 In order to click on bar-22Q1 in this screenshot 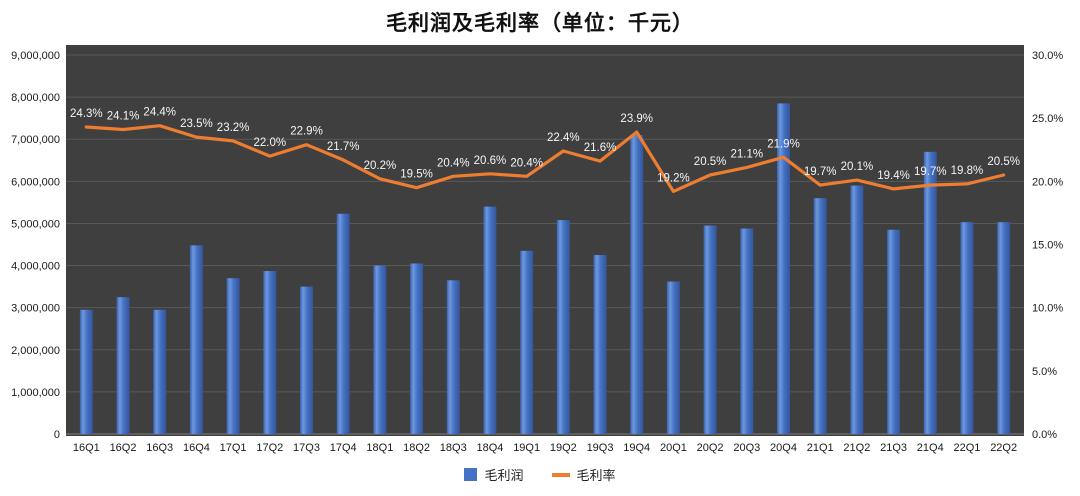, I will do `click(967, 328)`.